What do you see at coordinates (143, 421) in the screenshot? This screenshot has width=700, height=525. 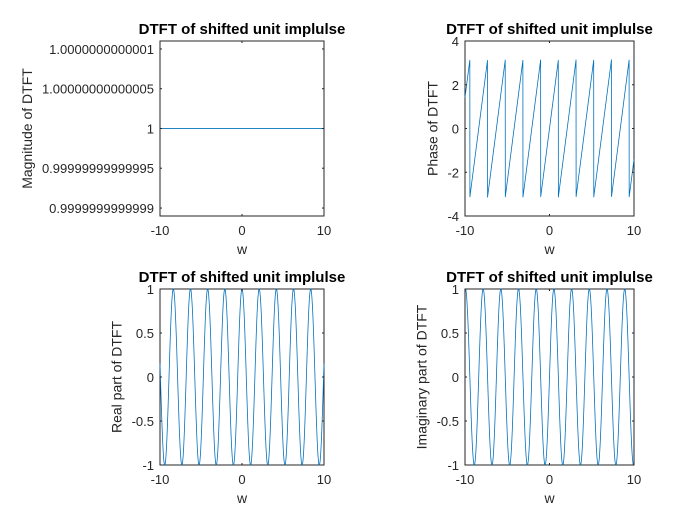 I see `y-tick-label-3-2: -0.5` at bounding box center [143, 421].